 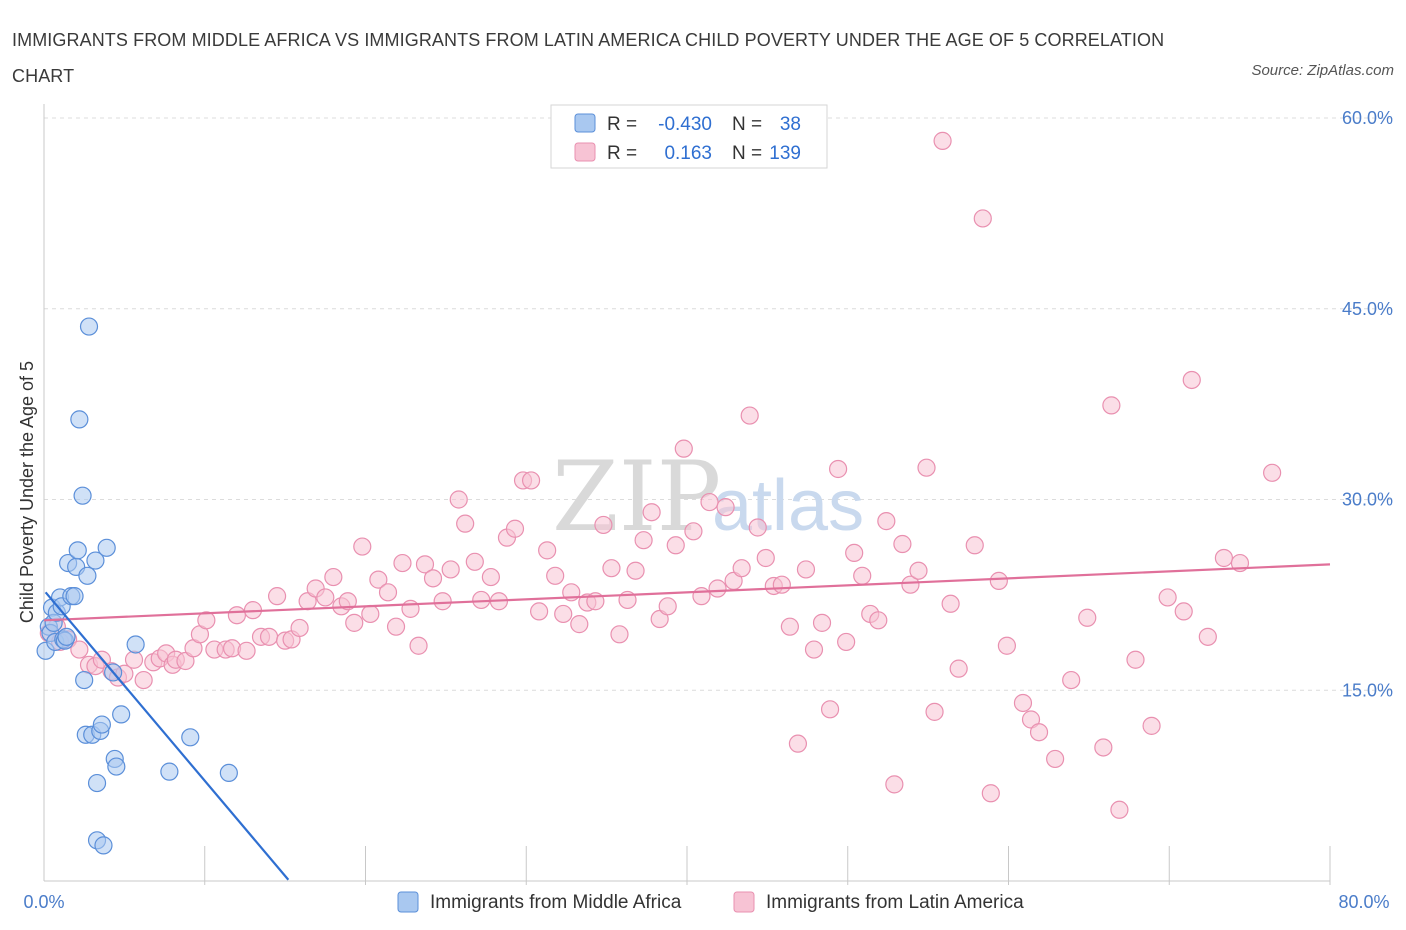 What do you see at coordinates (622, 124) in the screenshot?
I see `legend-r-label-1: R =` at bounding box center [622, 124].